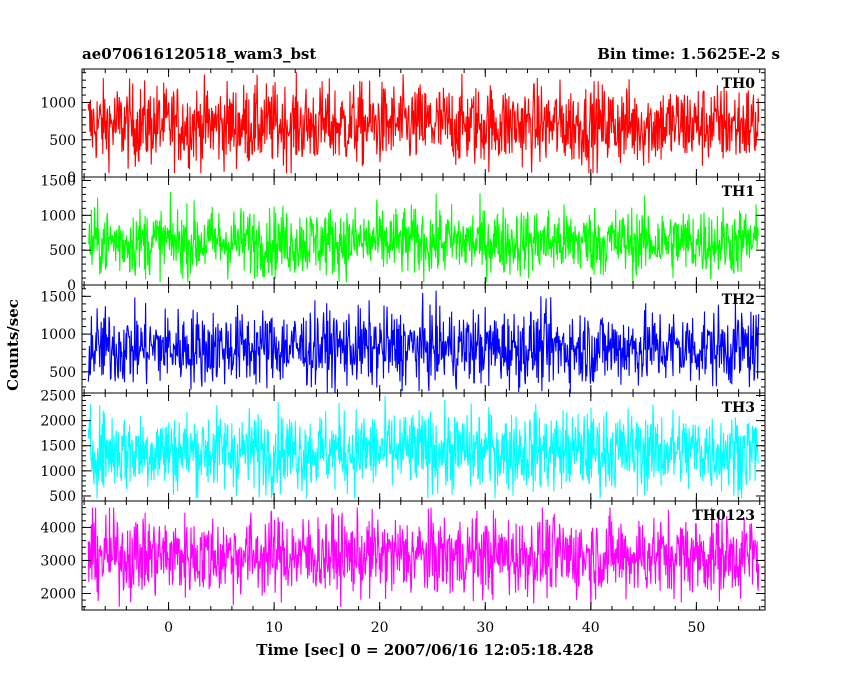  What do you see at coordinates (58, 397) in the screenshot?
I see `y-tick-label: 2500` at bounding box center [58, 397].